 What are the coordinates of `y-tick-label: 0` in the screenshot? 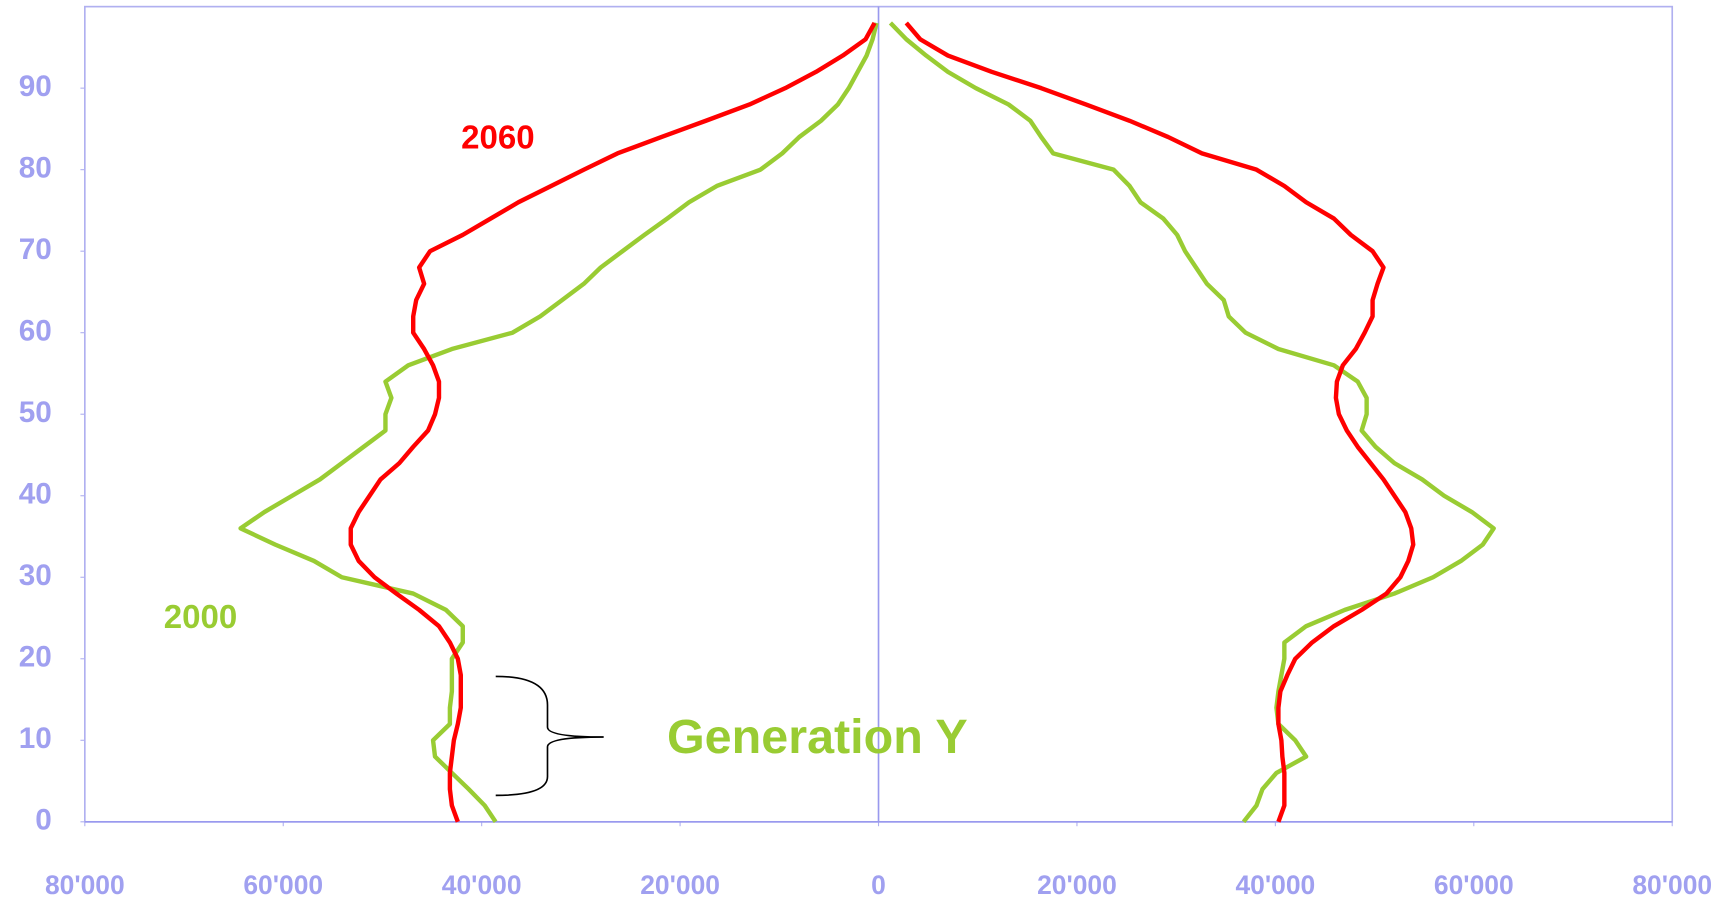 It's located at (43, 820).